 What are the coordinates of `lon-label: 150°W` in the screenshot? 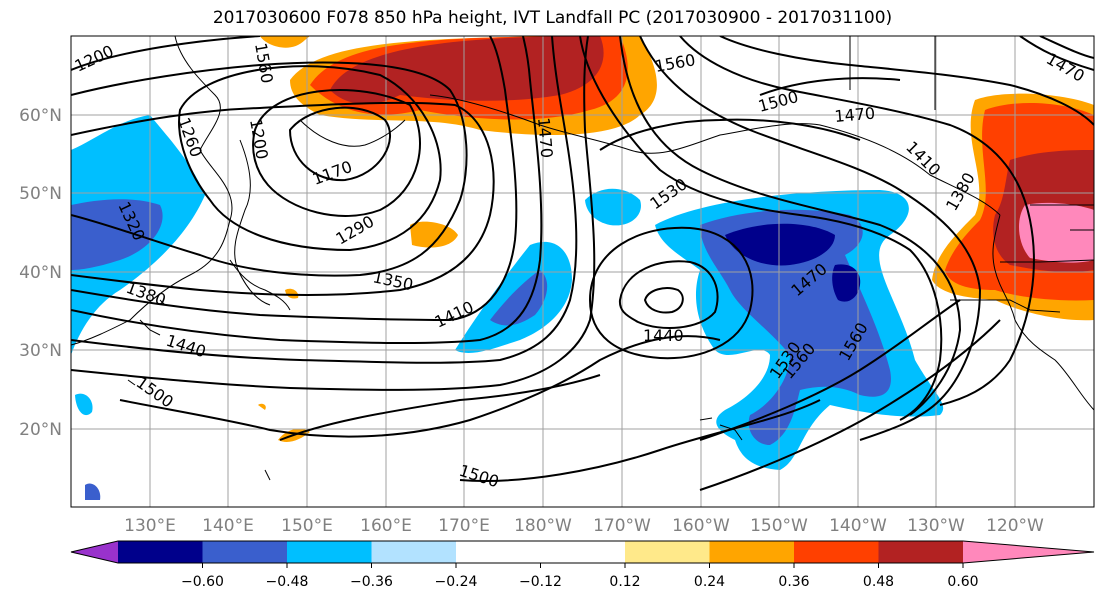 It's located at (779, 526).